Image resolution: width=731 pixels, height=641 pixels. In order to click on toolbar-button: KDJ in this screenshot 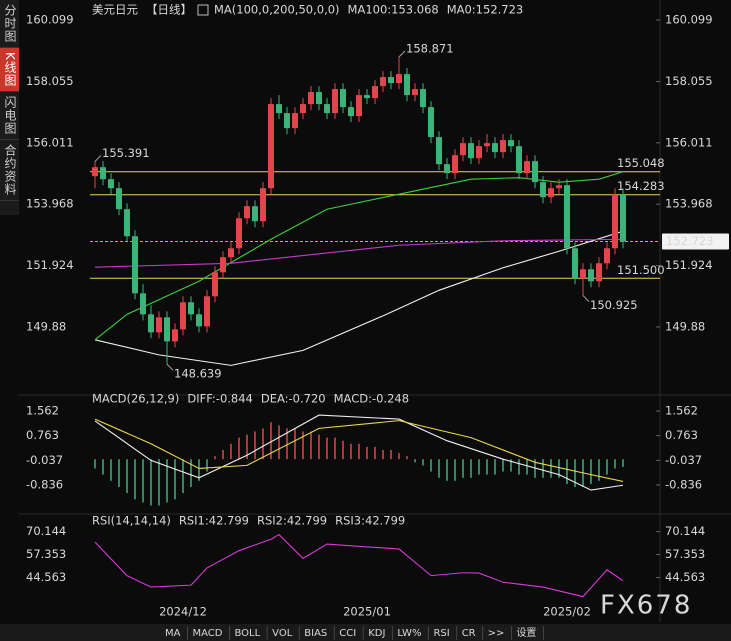, I will do `click(376, 633)`.